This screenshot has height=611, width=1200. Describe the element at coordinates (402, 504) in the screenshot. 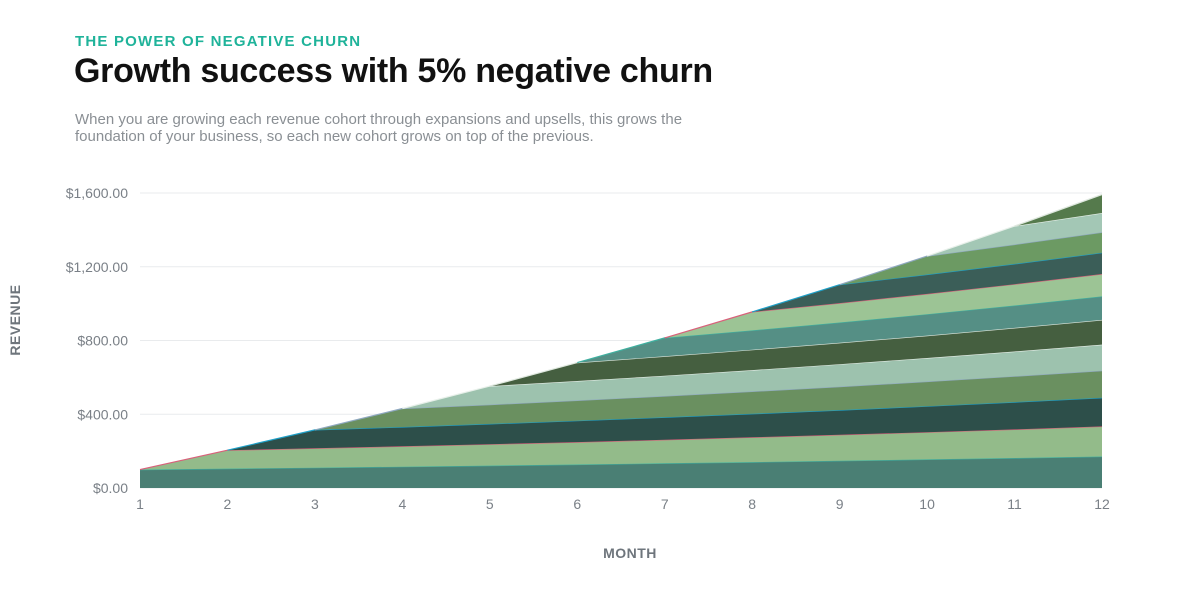

I see `x-tick-label: 4` at that location.